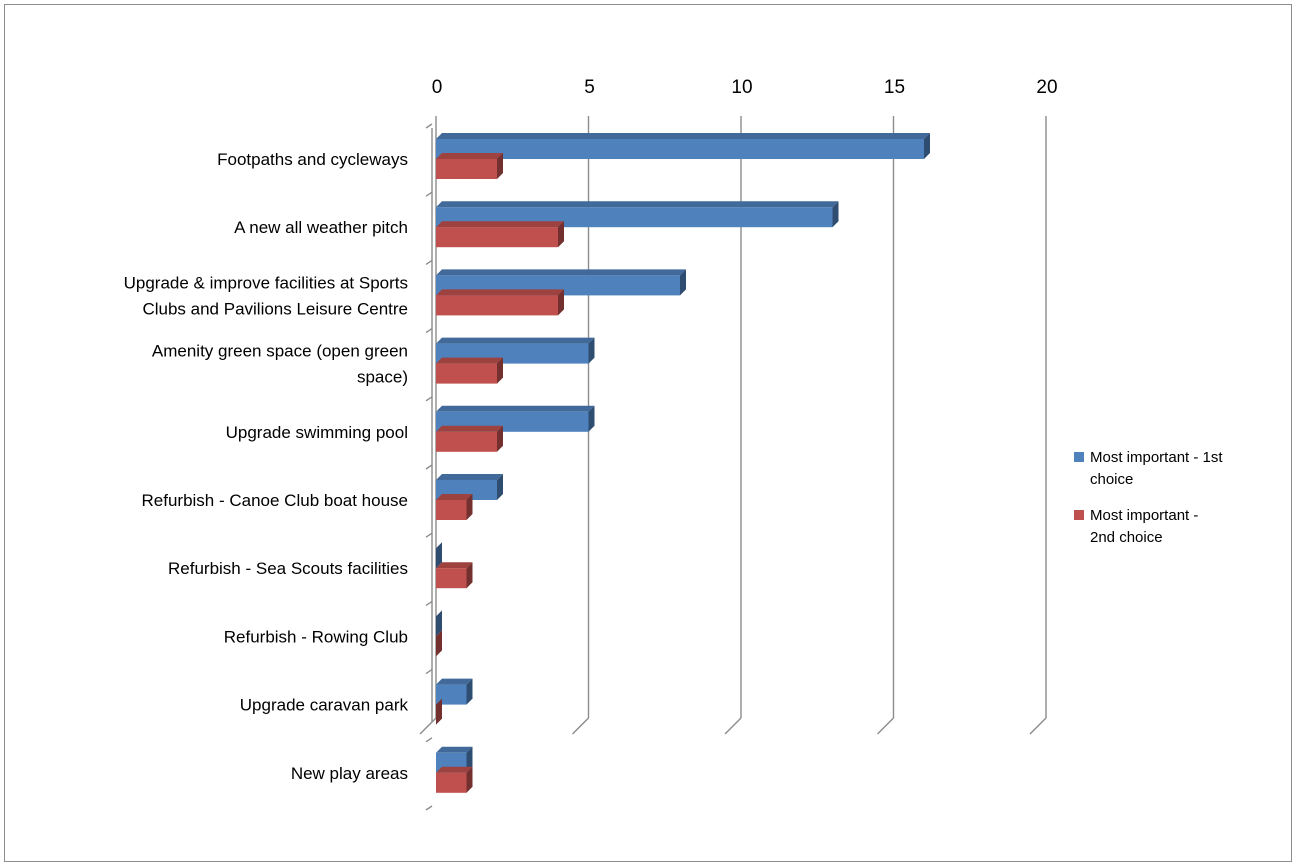  What do you see at coordinates (317, 432) in the screenshot?
I see `category-label: Upgrade swimming pool` at bounding box center [317, 432].